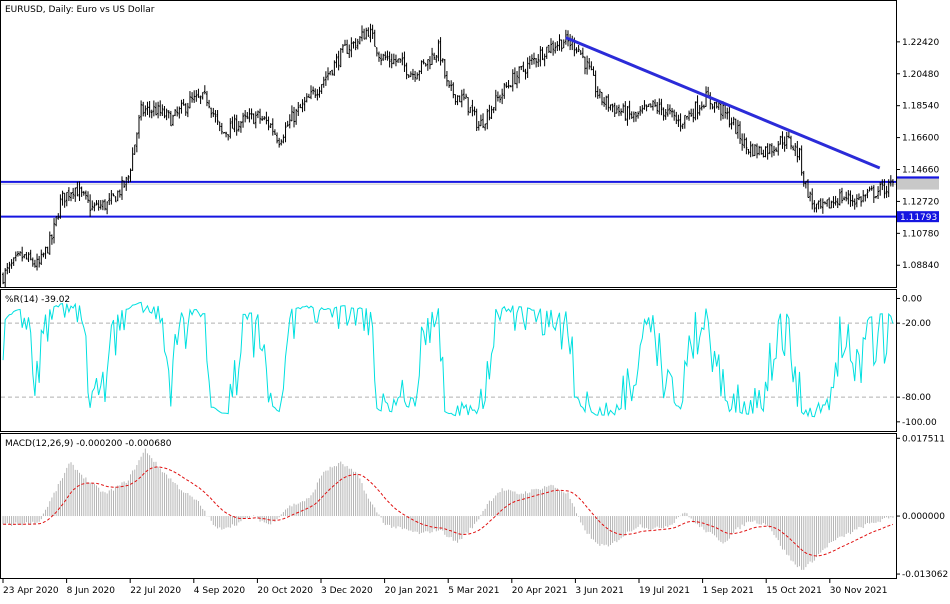  I want to click on trendline, so click(723, 103).